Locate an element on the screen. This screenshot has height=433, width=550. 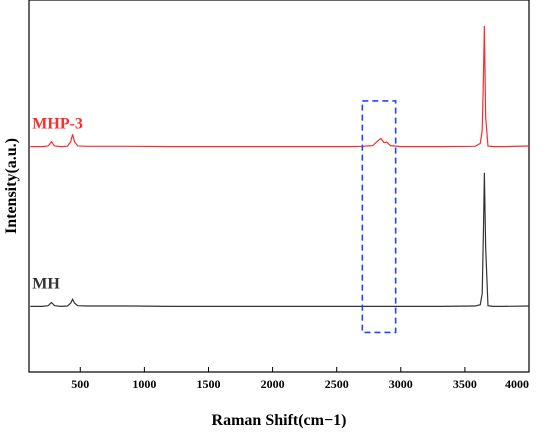
x-axis-ticks is located at coordinates (304, 369).